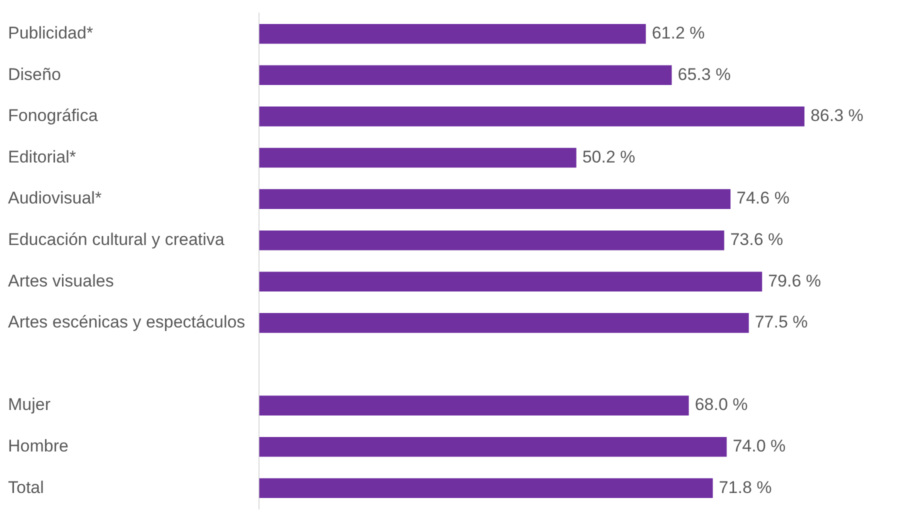 This screenshot has width=901, height=522. I want to click on data-label: 77.5 %, so click(781, 322).